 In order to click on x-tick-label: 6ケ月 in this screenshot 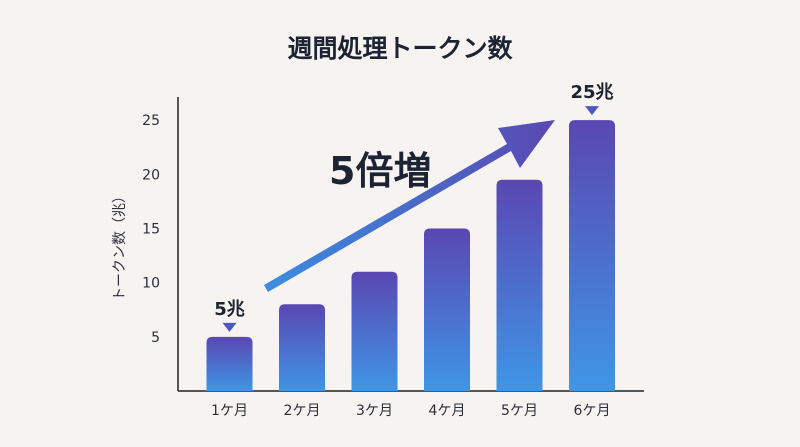, I will do `click(592, 411)`.